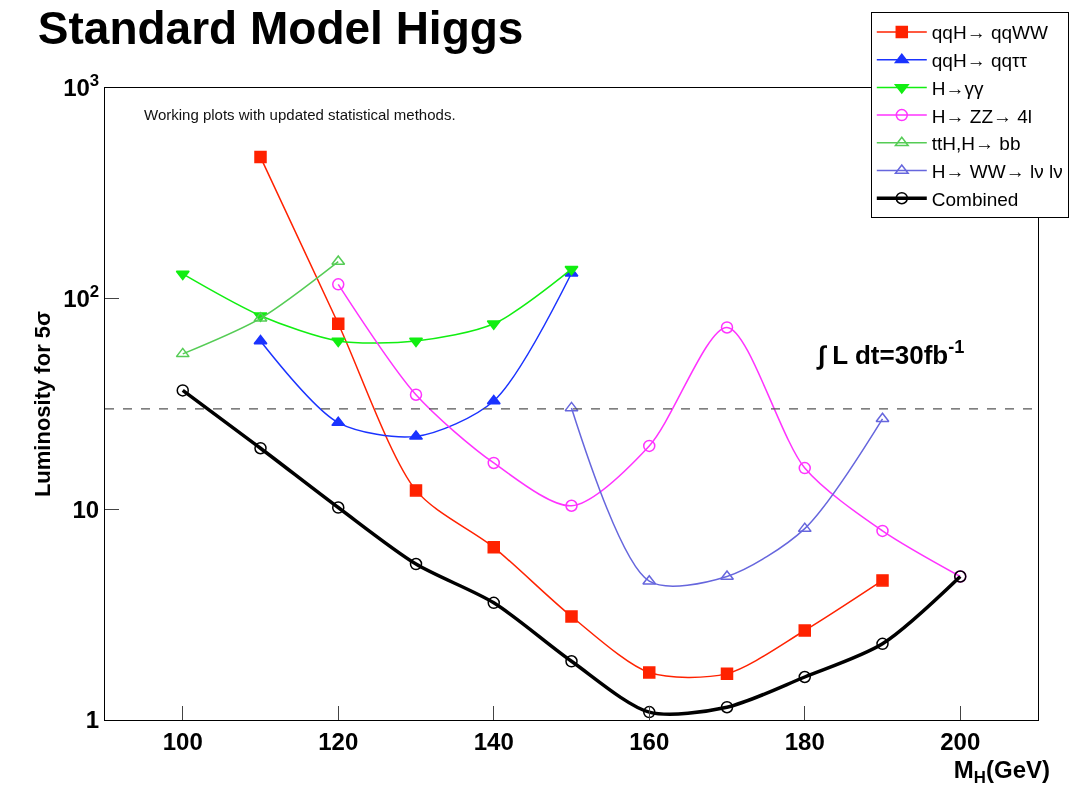 The image size is (1081, 790). I want to click on x-tick-label: 180, so click(804, 741).